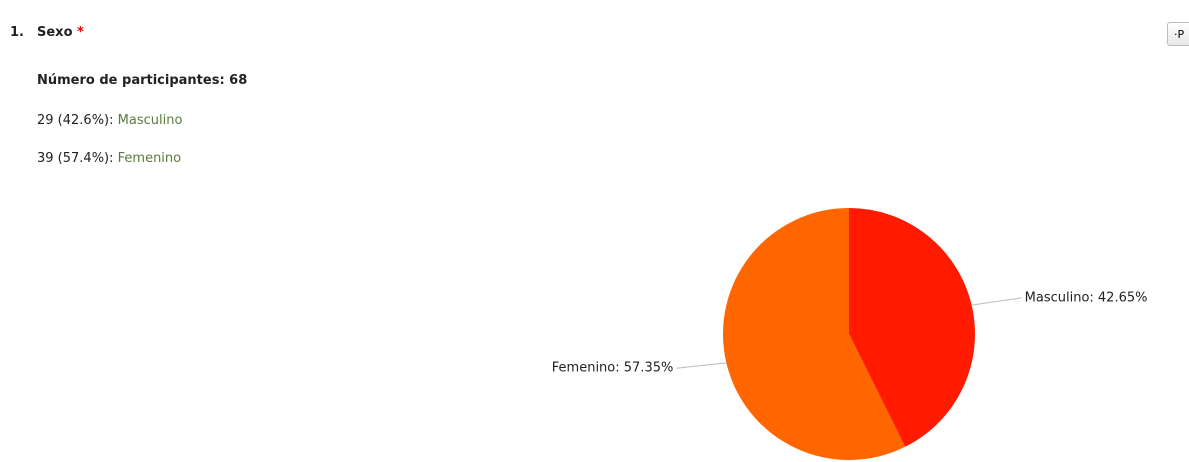 This screenshot has width=1189, height=462. What do you see at coordinates (142, 80) in the screenshot?
I see `participants: Número de participantes: 68` at bounding box center [142, 80].